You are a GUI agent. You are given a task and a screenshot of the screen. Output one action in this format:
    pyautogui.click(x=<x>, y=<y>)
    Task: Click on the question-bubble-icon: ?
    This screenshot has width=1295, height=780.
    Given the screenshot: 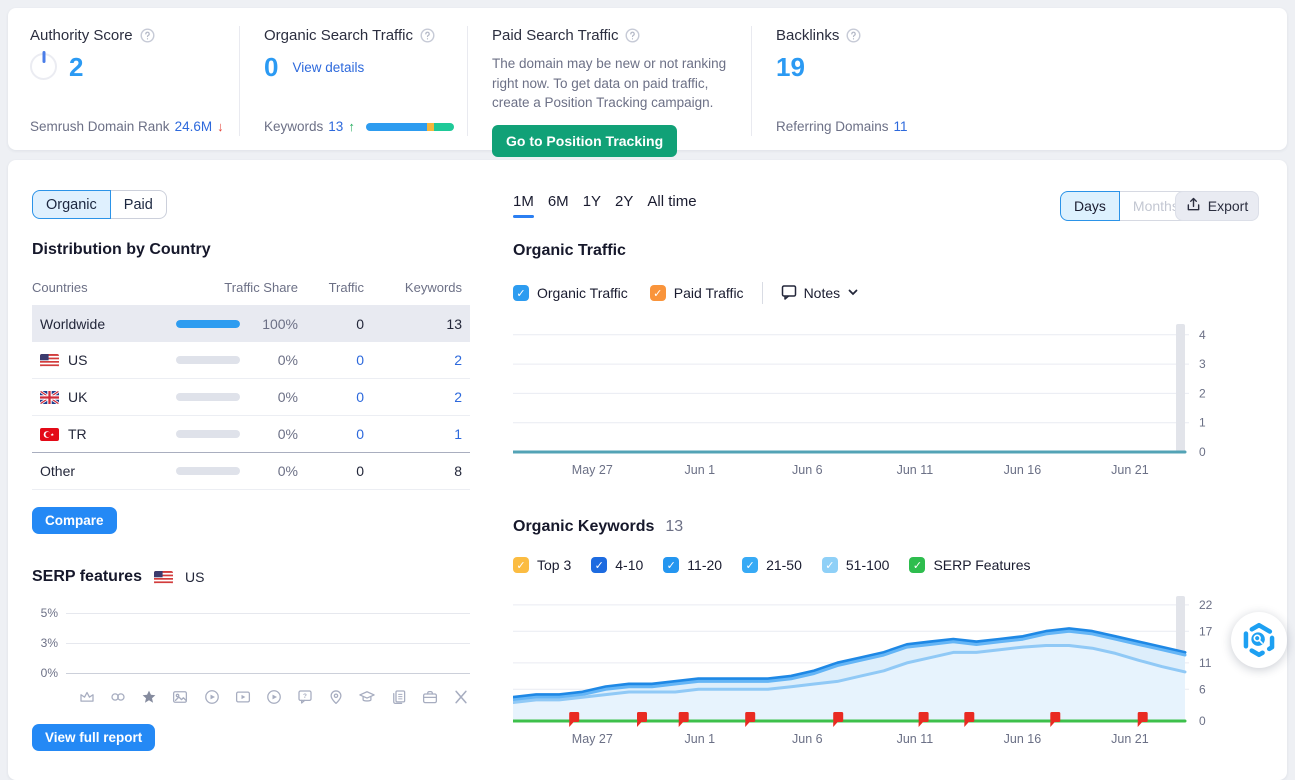 What is the action you would take?
    pyautogui.click(x=305, y=697)
    